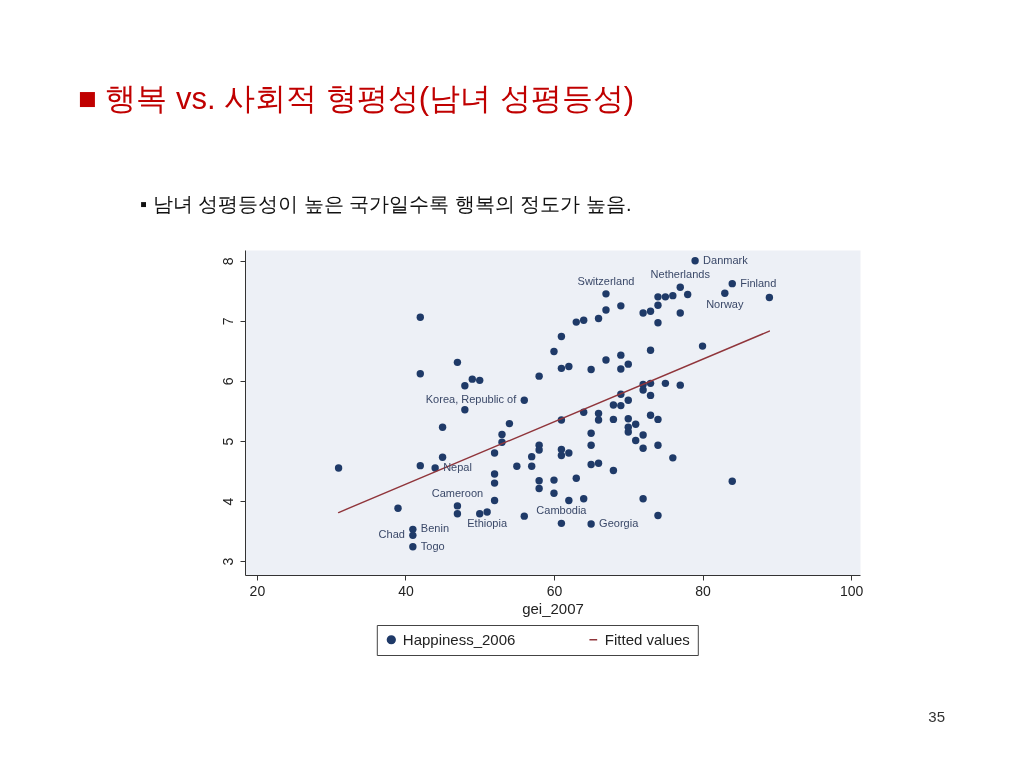 This screenshot has width=1024, height=768. What do you see at coordinates (227, 381) in the screenshot?
I see `y-tick-label: 6` at bounding box center [227, 381].